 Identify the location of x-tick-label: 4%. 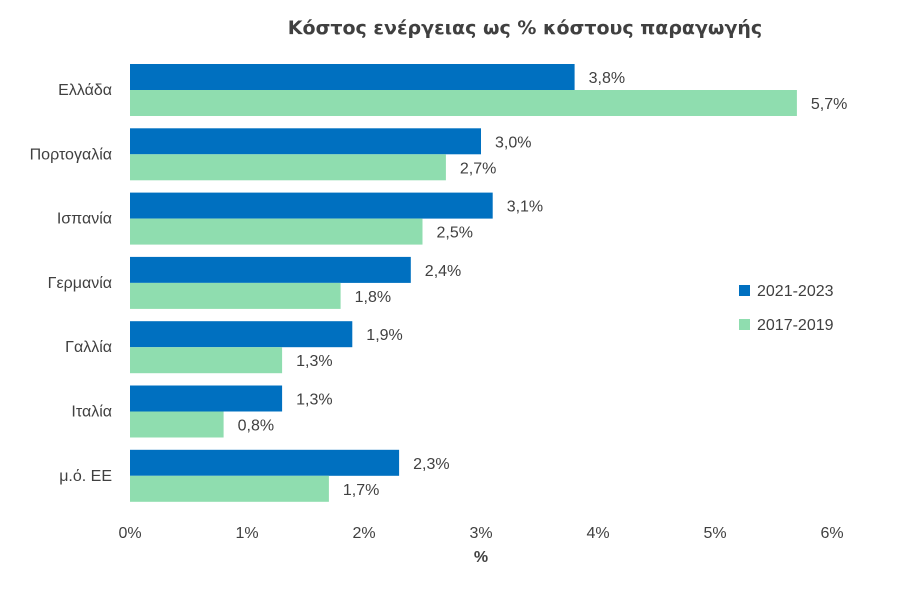
(597, 533).